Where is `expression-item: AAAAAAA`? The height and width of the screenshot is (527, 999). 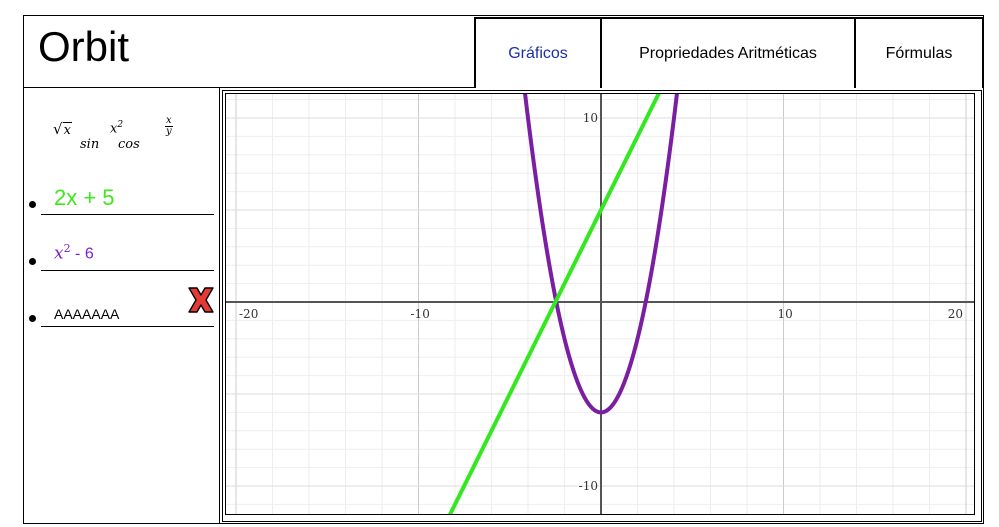 expression-item: AAAAAAA is located at coordinates (121, 311).